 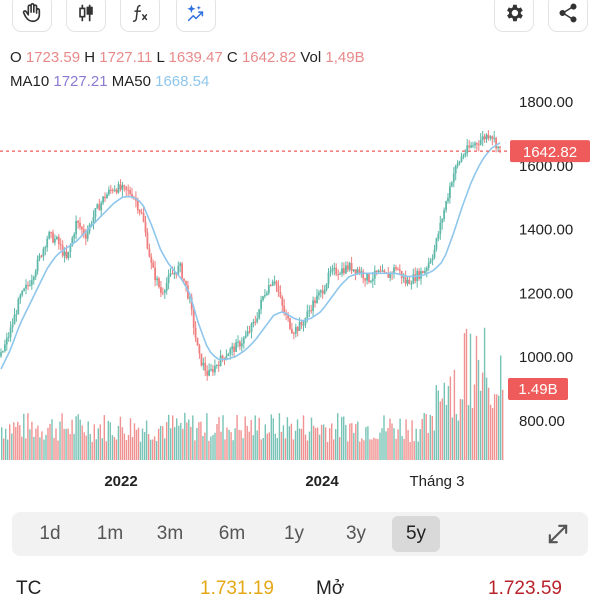 I want to click on timeframe-selector: 1d 1m 3m 6m 1y 3y 5y, so click(x=300, y=534).